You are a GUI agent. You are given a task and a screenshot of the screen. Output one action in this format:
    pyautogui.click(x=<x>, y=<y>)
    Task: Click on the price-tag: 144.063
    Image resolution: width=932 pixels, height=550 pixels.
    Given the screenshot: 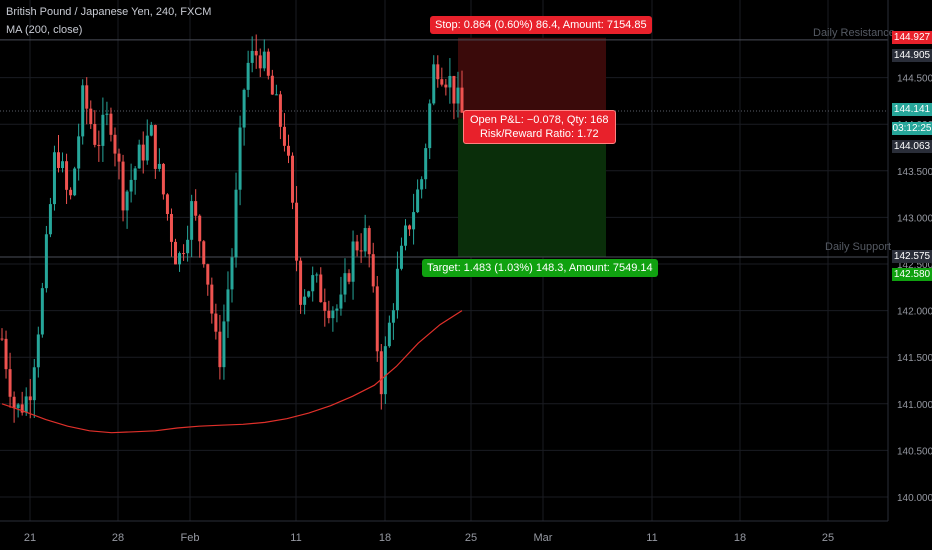 What is the action you would take?
    pyautogui.click(x=912, y=146)
    